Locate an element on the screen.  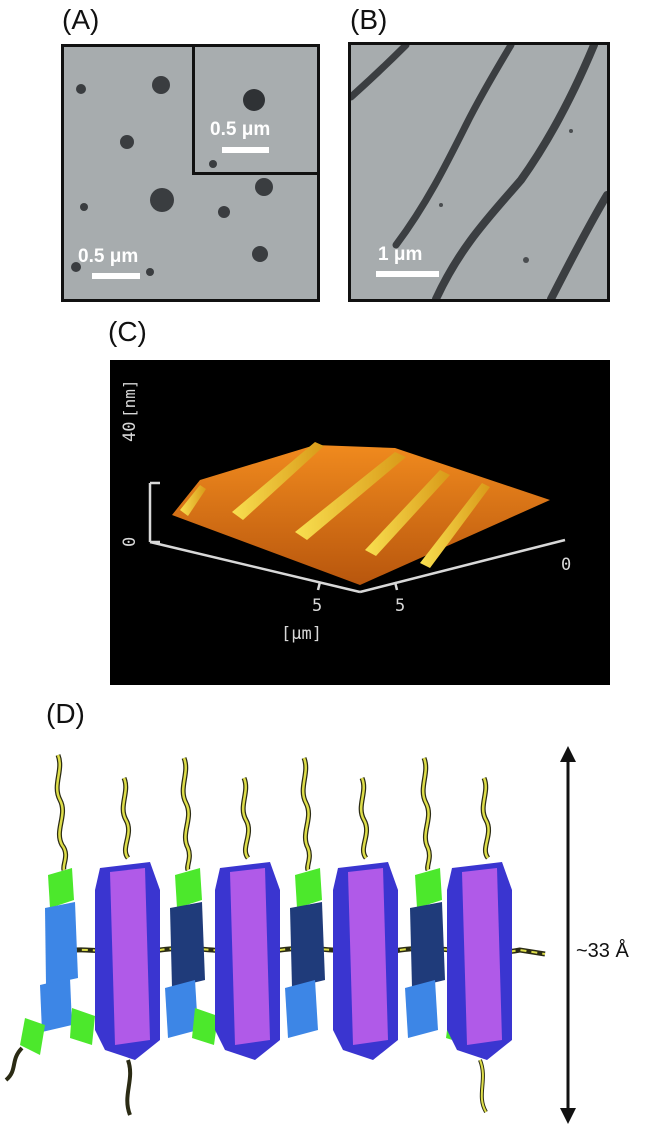
afm-z-unit: [nm] is located at coordinates (129, 398).